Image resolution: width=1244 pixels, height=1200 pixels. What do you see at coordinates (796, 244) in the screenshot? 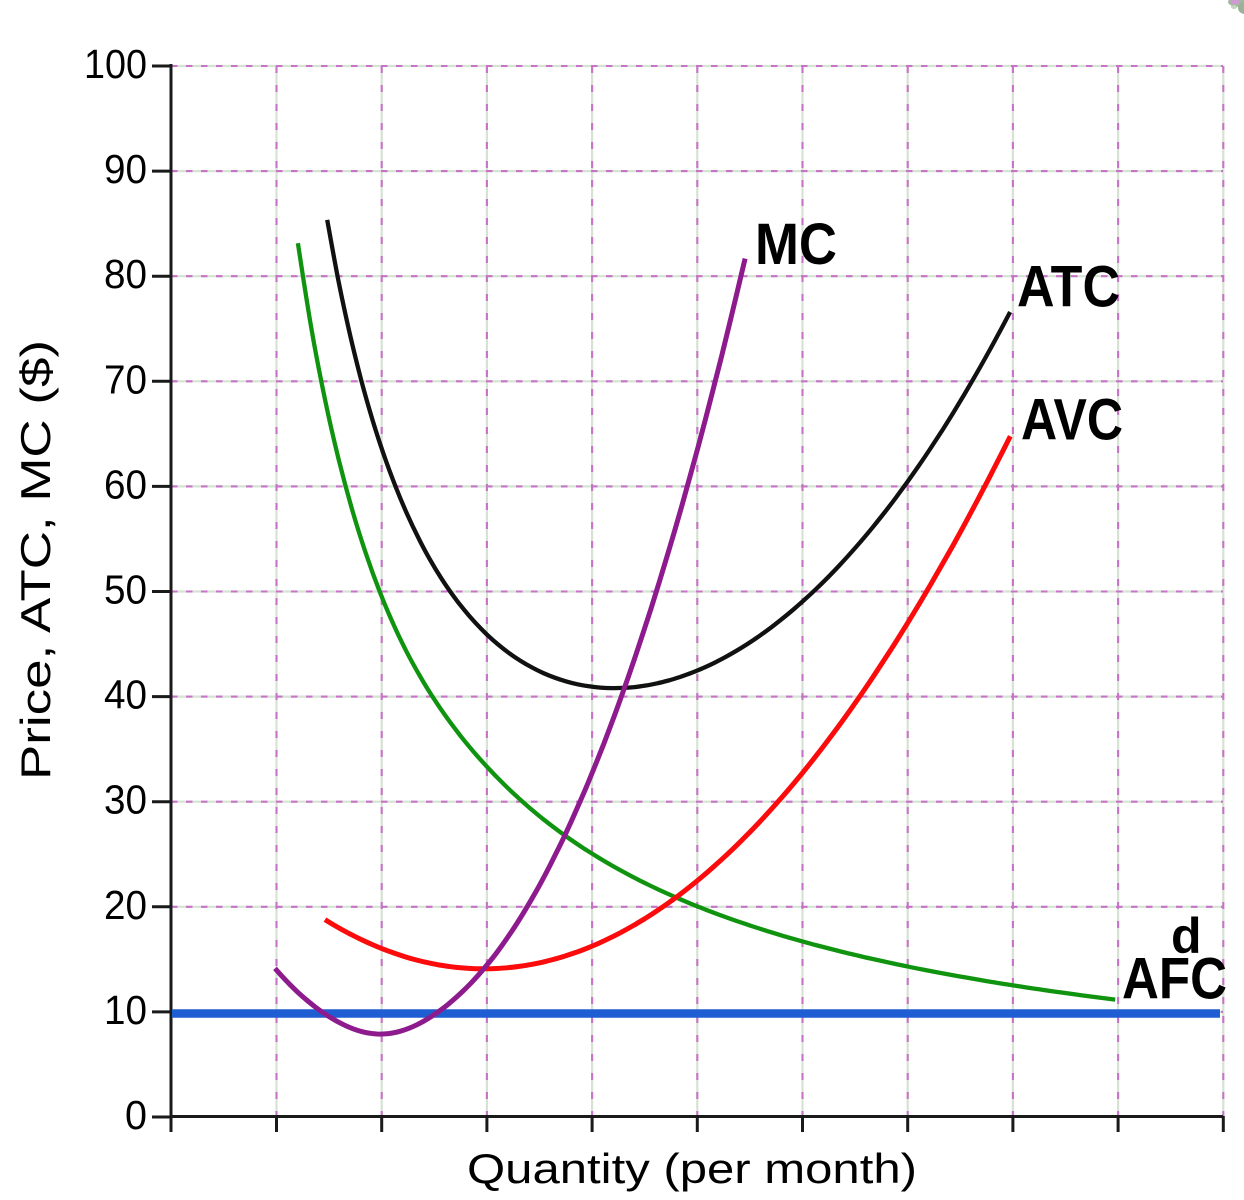
I see `svg-text: MC` at bounding box center [796, 244].